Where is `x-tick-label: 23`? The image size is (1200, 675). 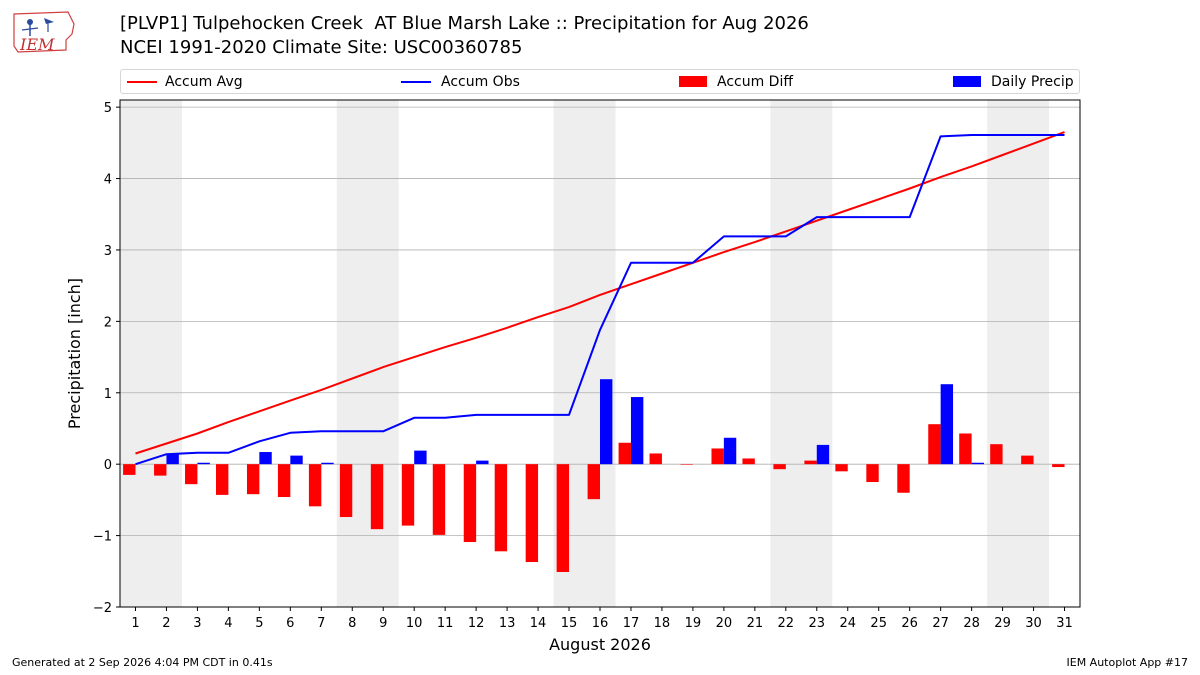
x-tick-label: 23 is located at coordinates (817, 623).